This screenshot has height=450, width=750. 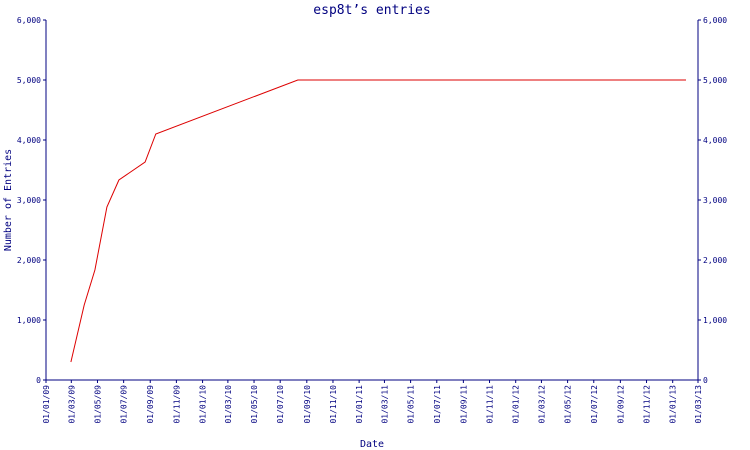 What do you see at coordinates (333, 404) in the screenshot?
I see `x-tick-label: 01/11/10` at bounding box center [333, 404].